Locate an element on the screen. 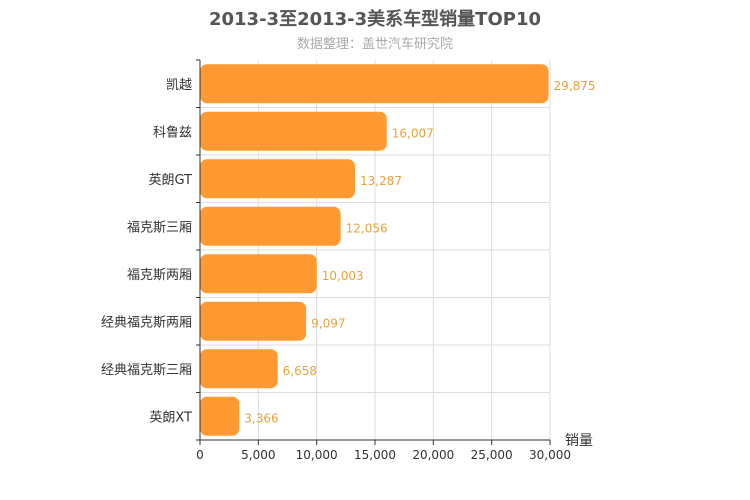 Image resolution: width=750 pixels, height=500 pixels. chart-title: 2013-3至2013-3美系车型销量TOP10 is located at coordinates (375, 19).